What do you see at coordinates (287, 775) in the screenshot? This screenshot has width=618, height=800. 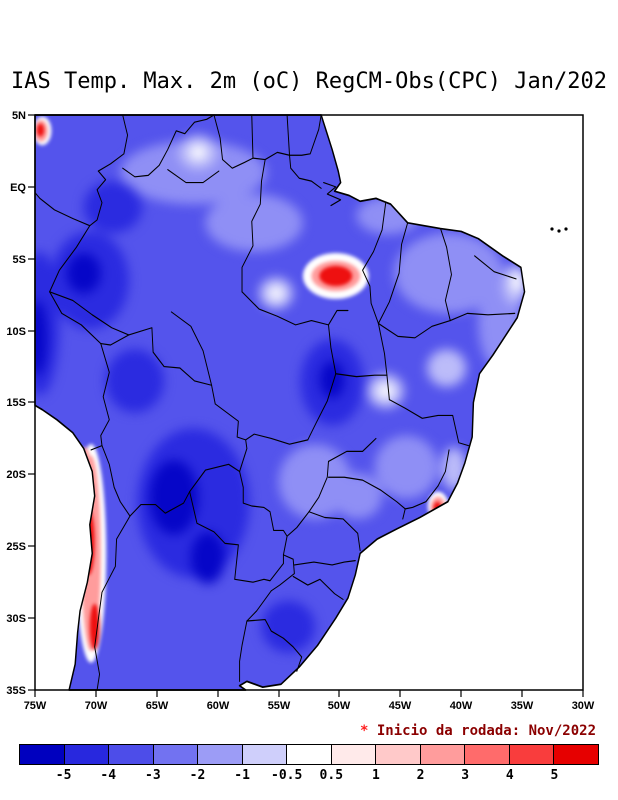 I see `colorbar-tick-label: -0.5` at bounding box center [287, 775].